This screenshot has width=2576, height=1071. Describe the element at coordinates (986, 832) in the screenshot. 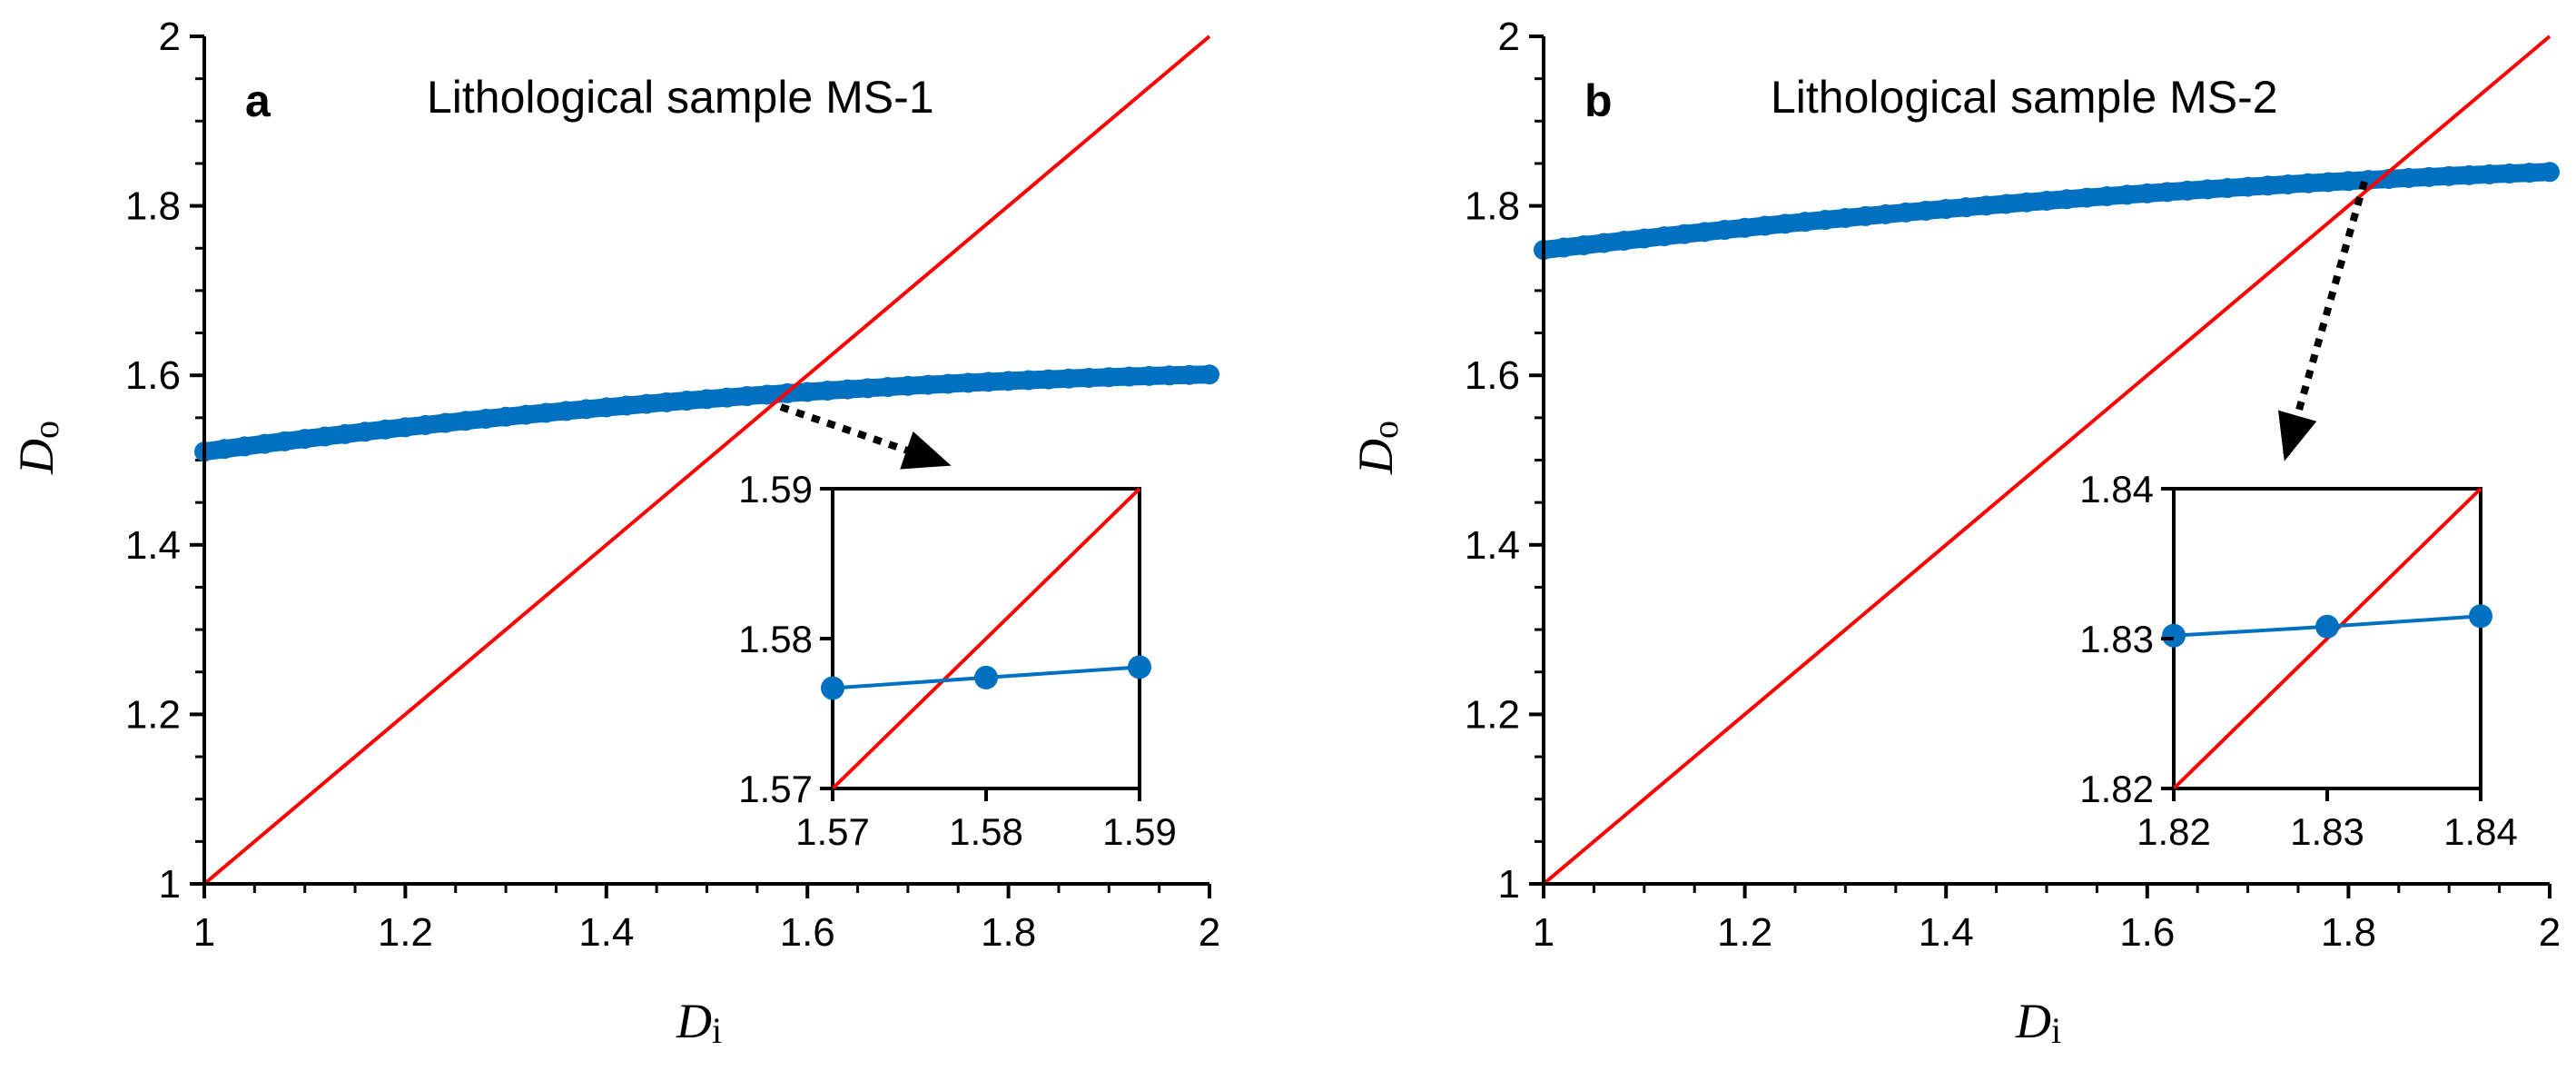

I see `inset-x-tick-label: 1.58` at that location.